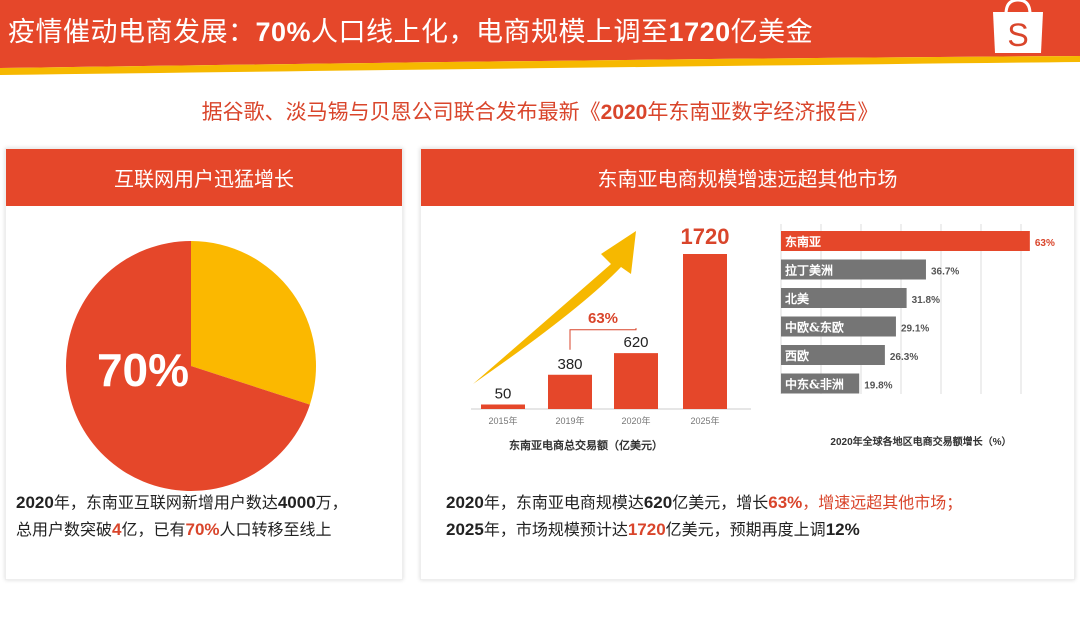 This screenshot has width=1080, height=619. Describe the element at coordinates (745, 529) in the screenshot. I see `text-segment: 亿美元，预期再度上调` at that location.